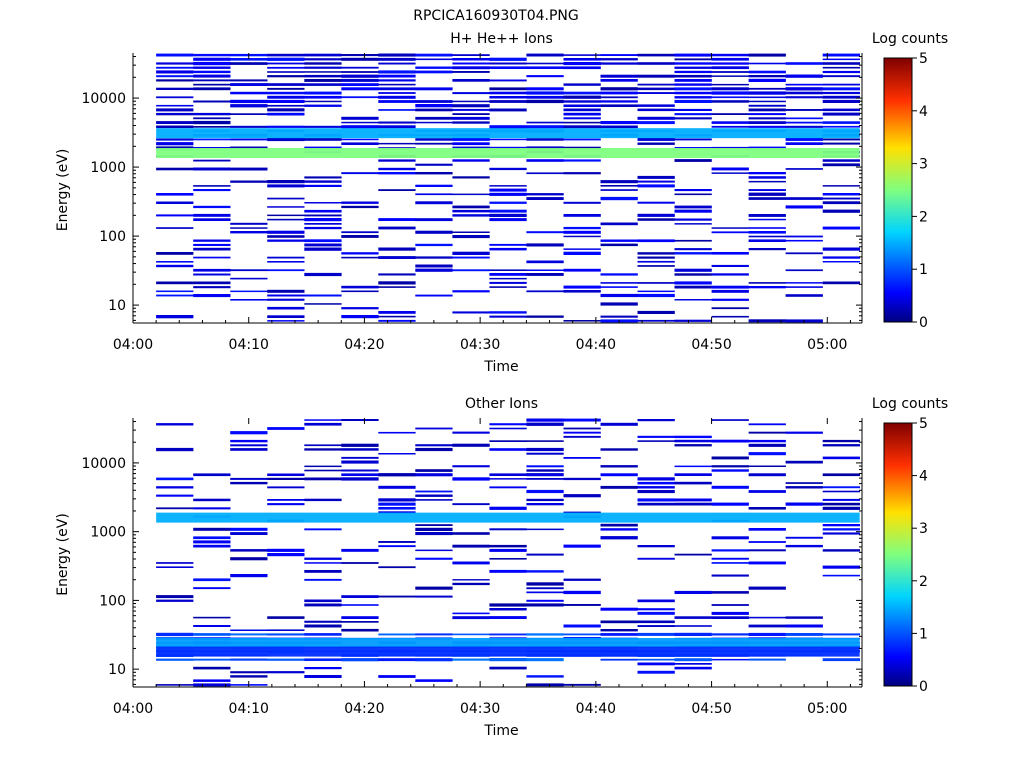  Describe the element at coordinates (910, 181) in the screenshot. I see `colorbar: 0 1 2 3 4 5 Log counts` at that location.